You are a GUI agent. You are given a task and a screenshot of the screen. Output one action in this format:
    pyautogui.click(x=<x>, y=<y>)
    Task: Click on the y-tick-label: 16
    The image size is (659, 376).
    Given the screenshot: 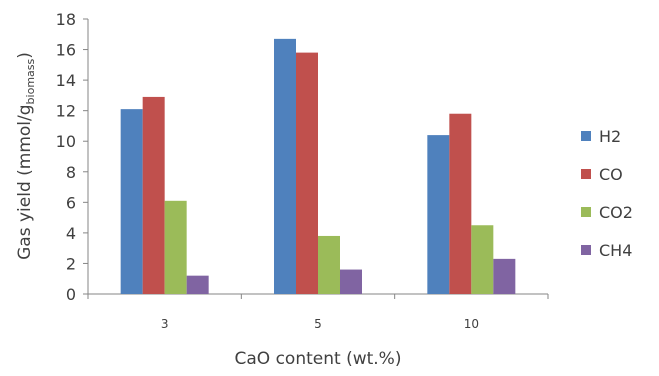 What is the action you would take?
    pyautogui.click(x=66, y=50)
    